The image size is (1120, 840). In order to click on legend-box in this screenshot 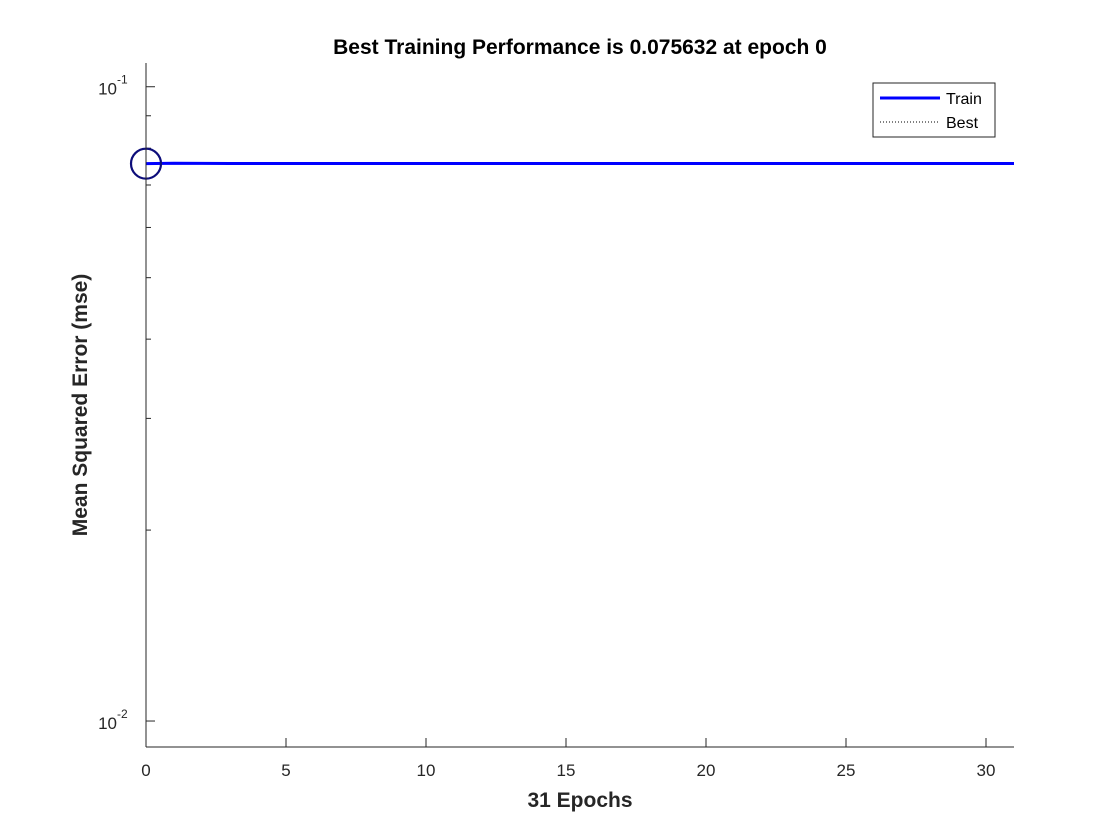, I will do `click(934, 110)`.